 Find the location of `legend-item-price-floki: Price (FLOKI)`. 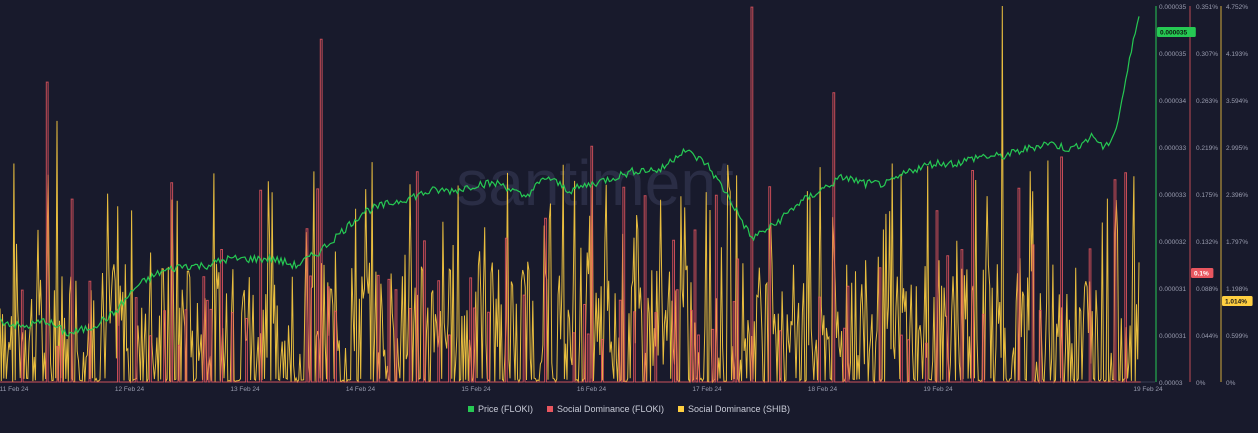

legend-item-price-floki: Price (FLOKI) is located at coordinates (500, 409).